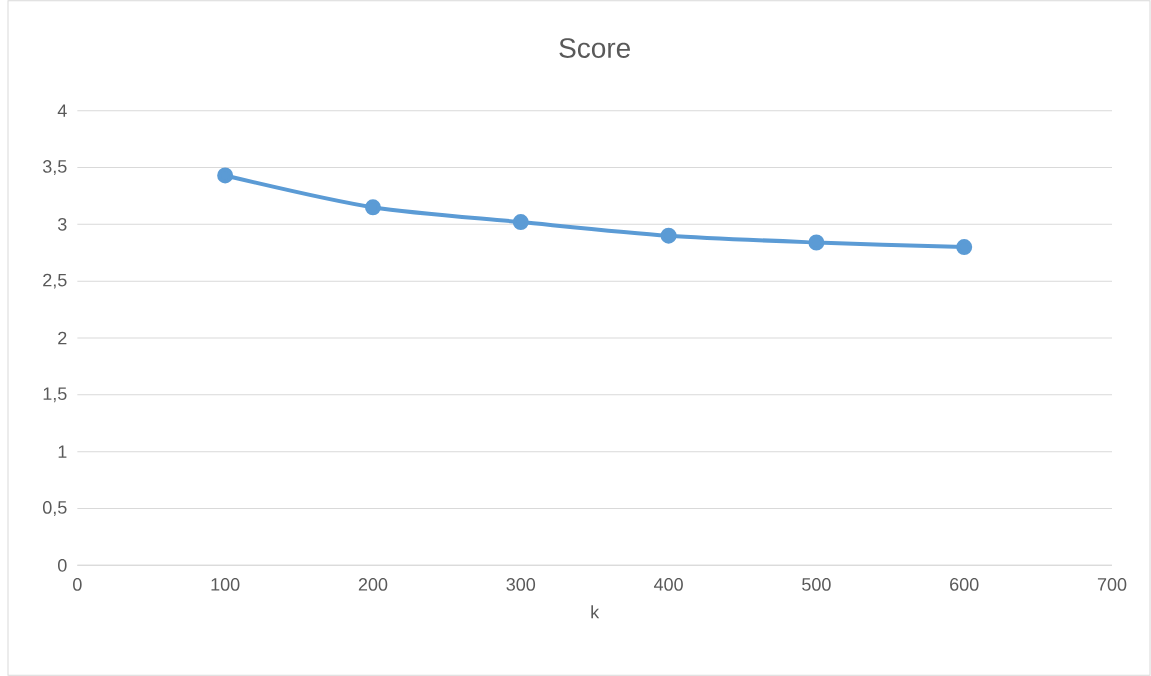  Describe the element at coordinates (62, 451) in the screenshot. I see `y-tick-label: 1` at that location.